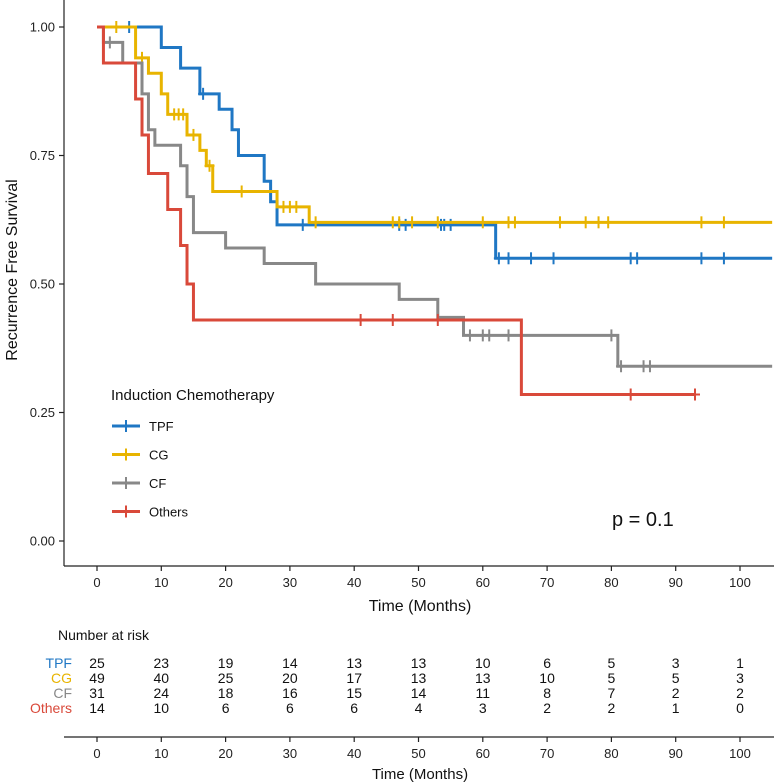 Image resolution: width=774 pixels, height=783 pixels. What do you see at coordinates (611, 753) in the screenshot?
I see `risk-x-tick-label: 80` at bounding box center [611, 753].